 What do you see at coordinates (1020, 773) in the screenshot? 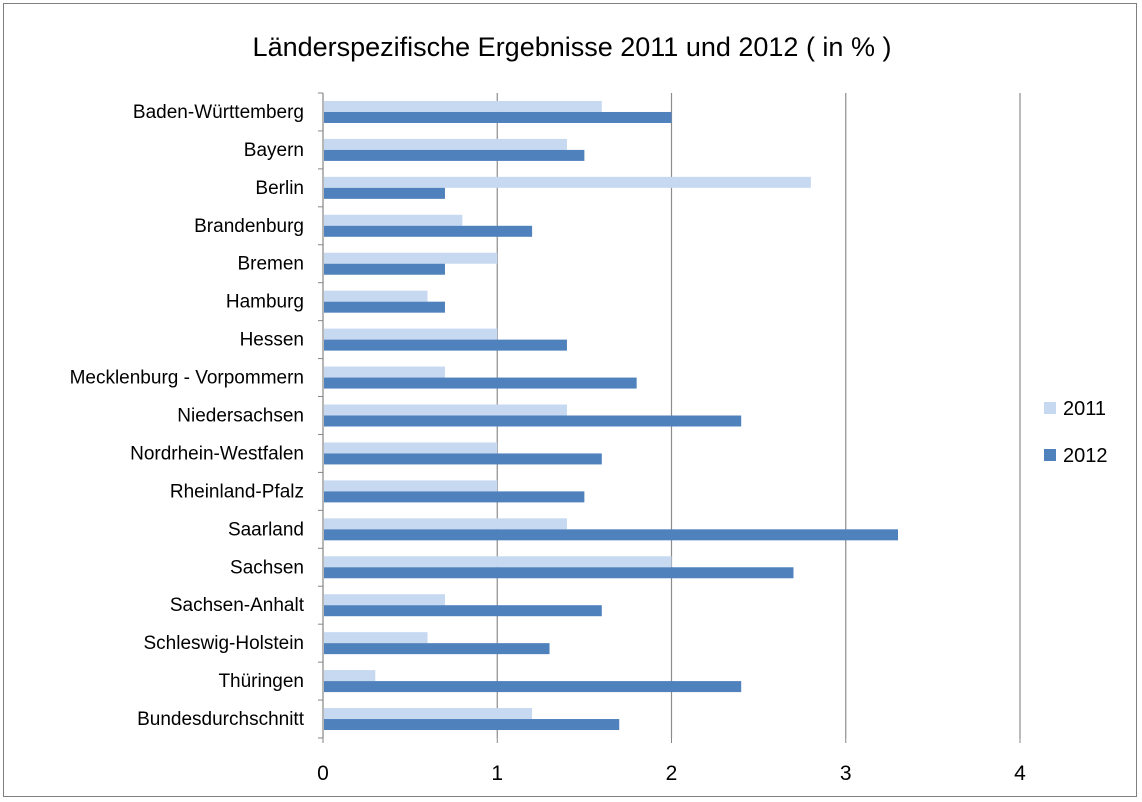
I see `x-tick-label: 4` at bounding box center [1020, 773].